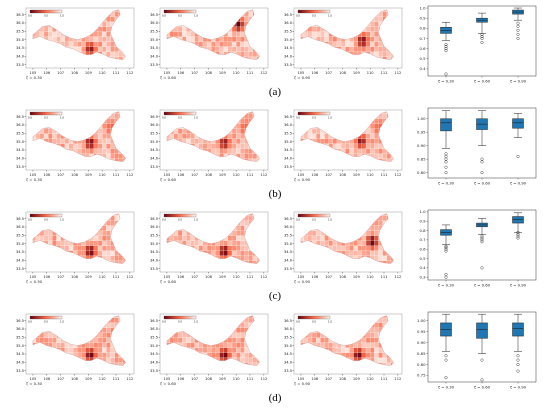 This screenshot has height=408, width=550. Describe the element at coordinates (315, 175) in the screenshot. I see `x-tick-label: 106` at that location.